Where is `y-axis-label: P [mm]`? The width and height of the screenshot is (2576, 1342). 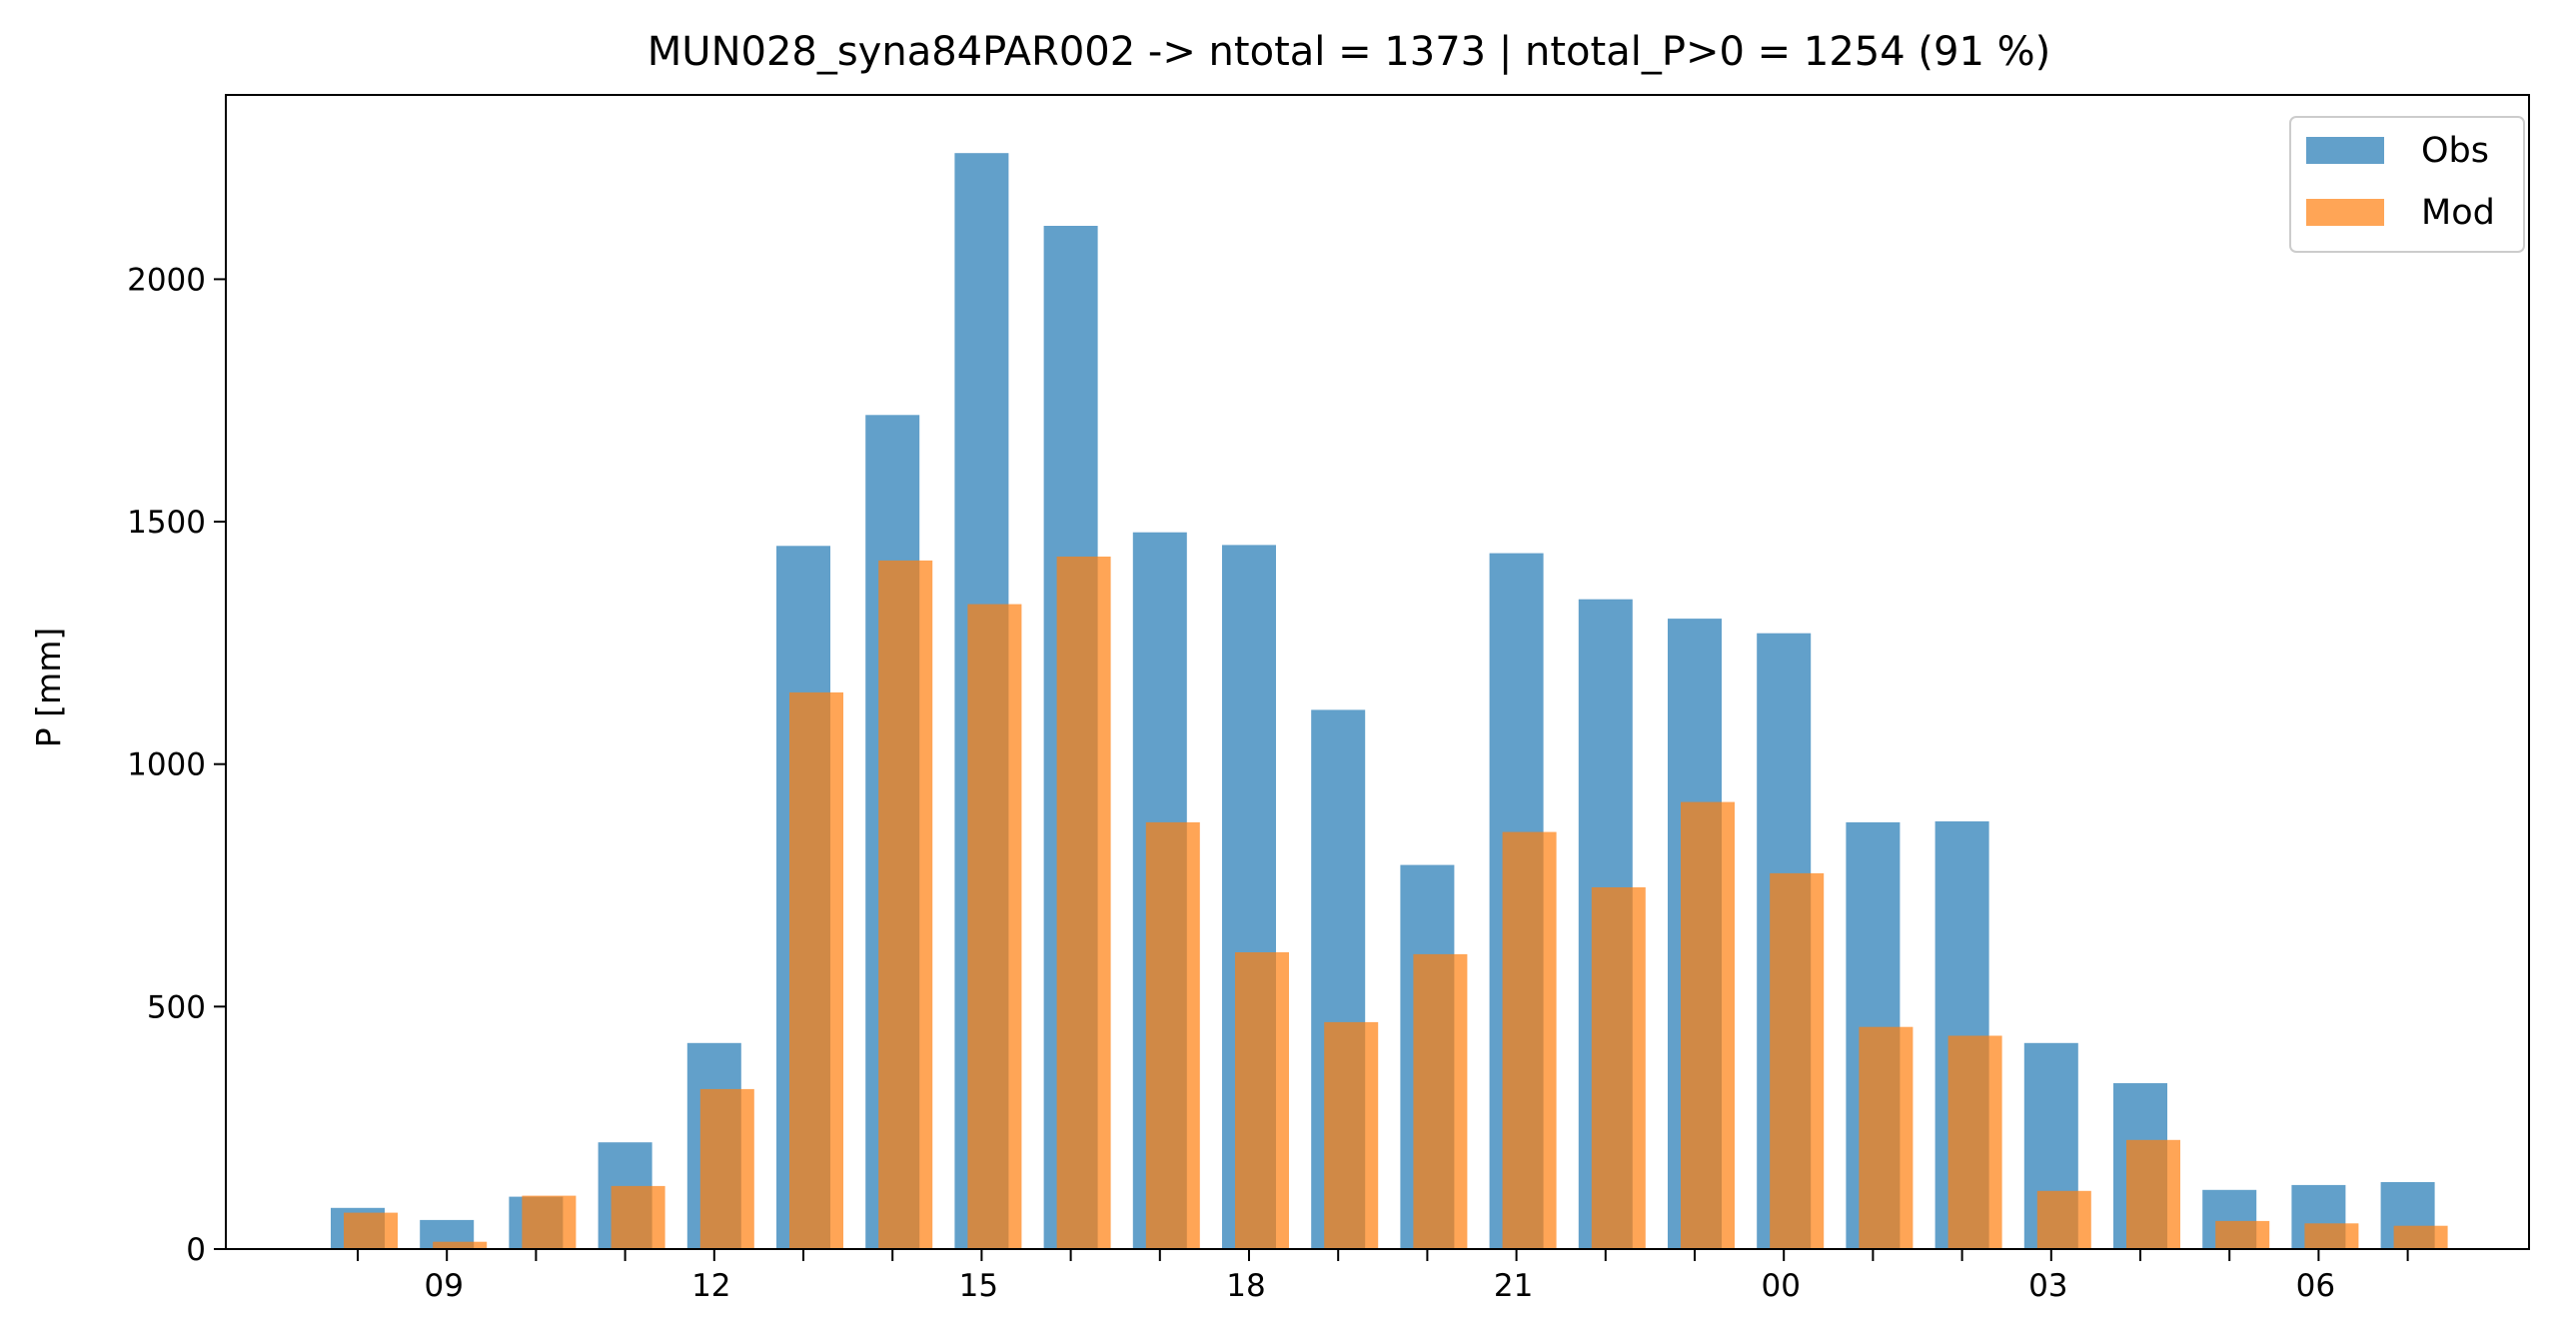
y-axis-label: P [mm] is located at coordinates (48, 687).